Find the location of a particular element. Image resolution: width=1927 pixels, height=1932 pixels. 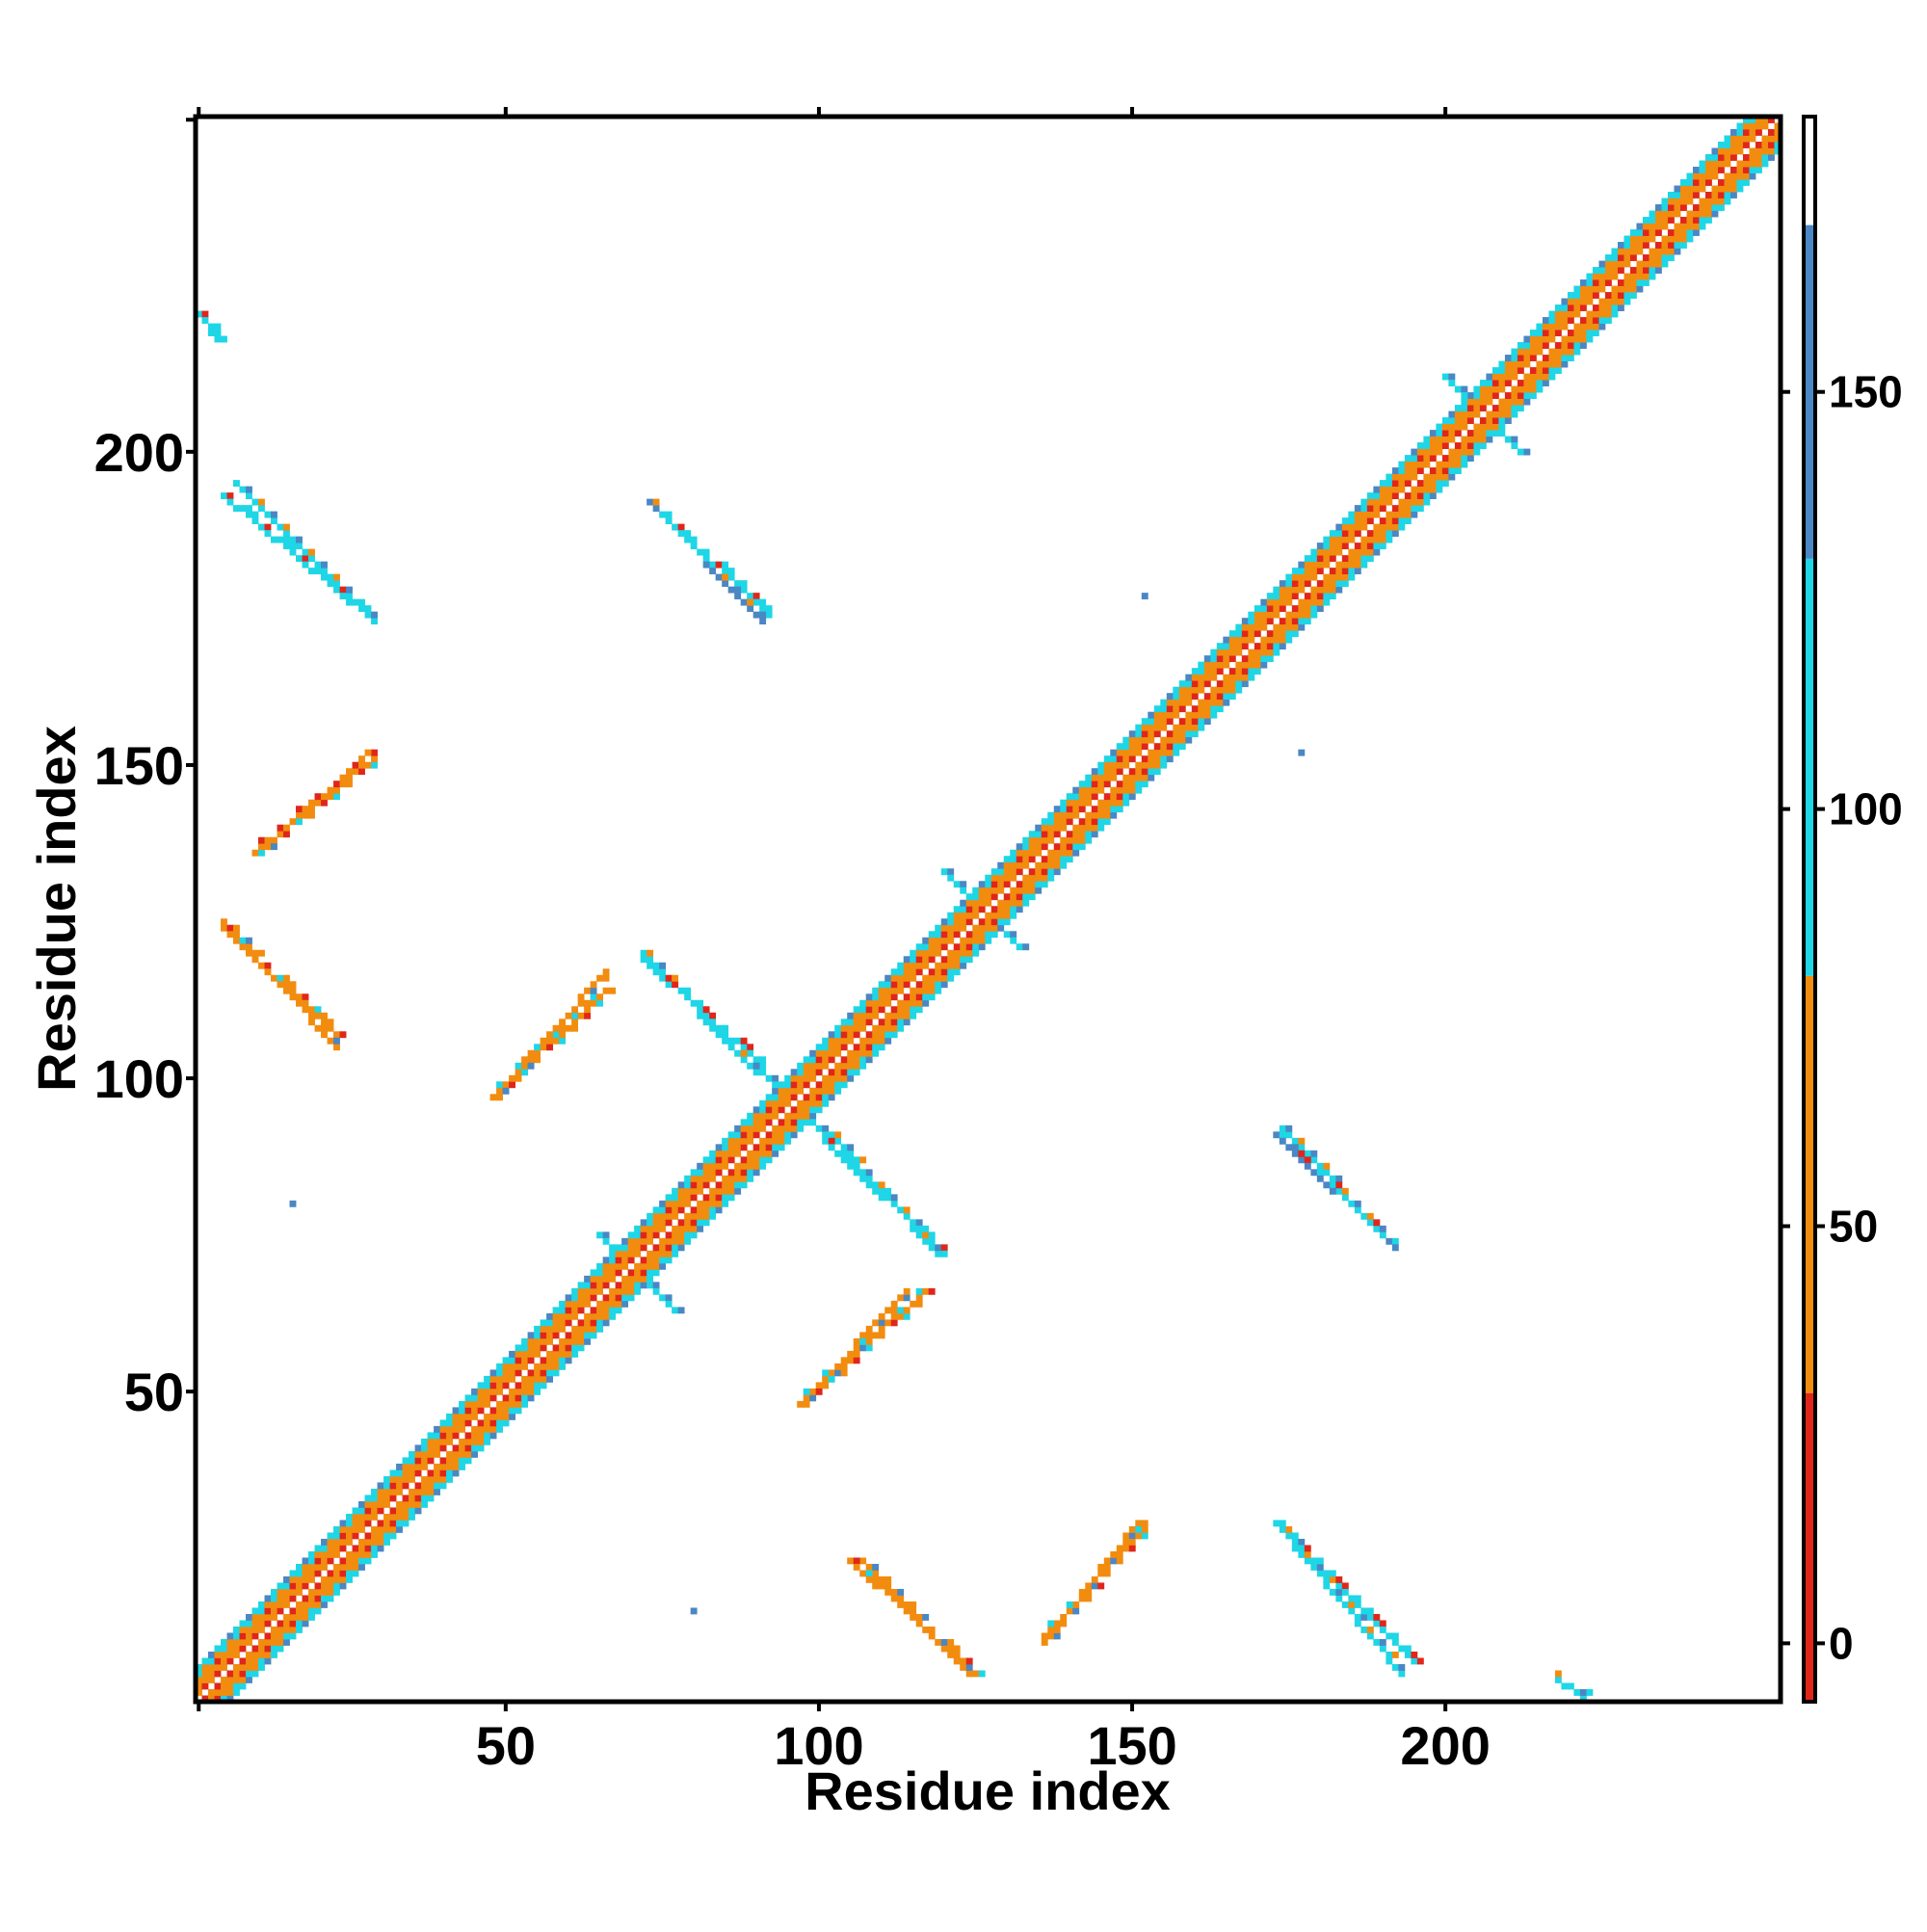

colorbar-tick-label: 0 is located at coordinates (1842, 1643).